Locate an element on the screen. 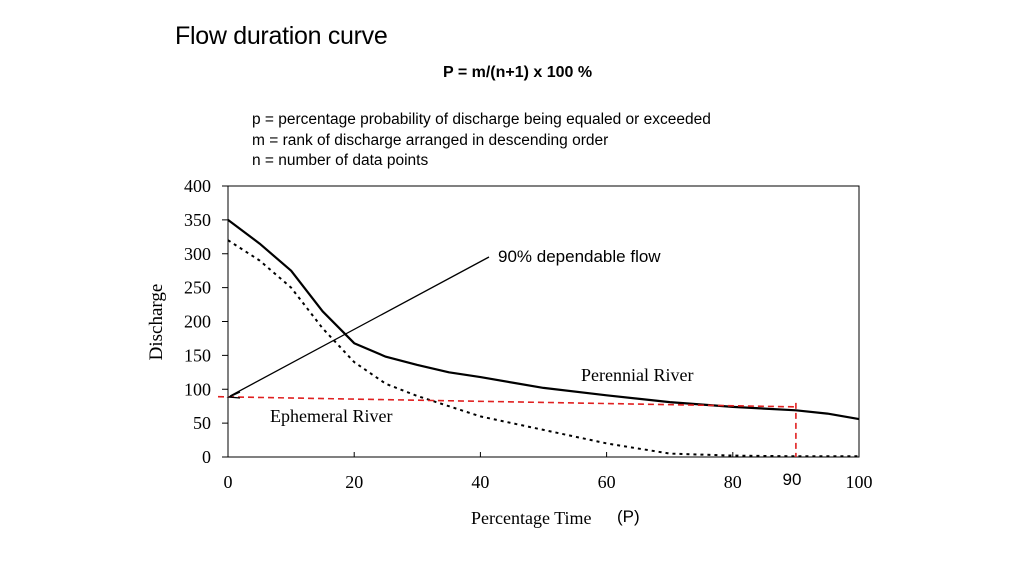 The width and height of the screenshot is (1024, 576). definition-n: n = number of data points is located at coordinates (340, 160).